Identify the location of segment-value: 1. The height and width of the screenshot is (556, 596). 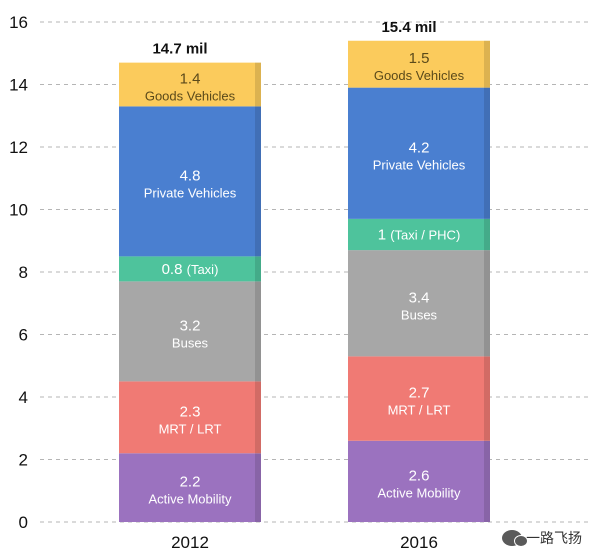
(384, 235).